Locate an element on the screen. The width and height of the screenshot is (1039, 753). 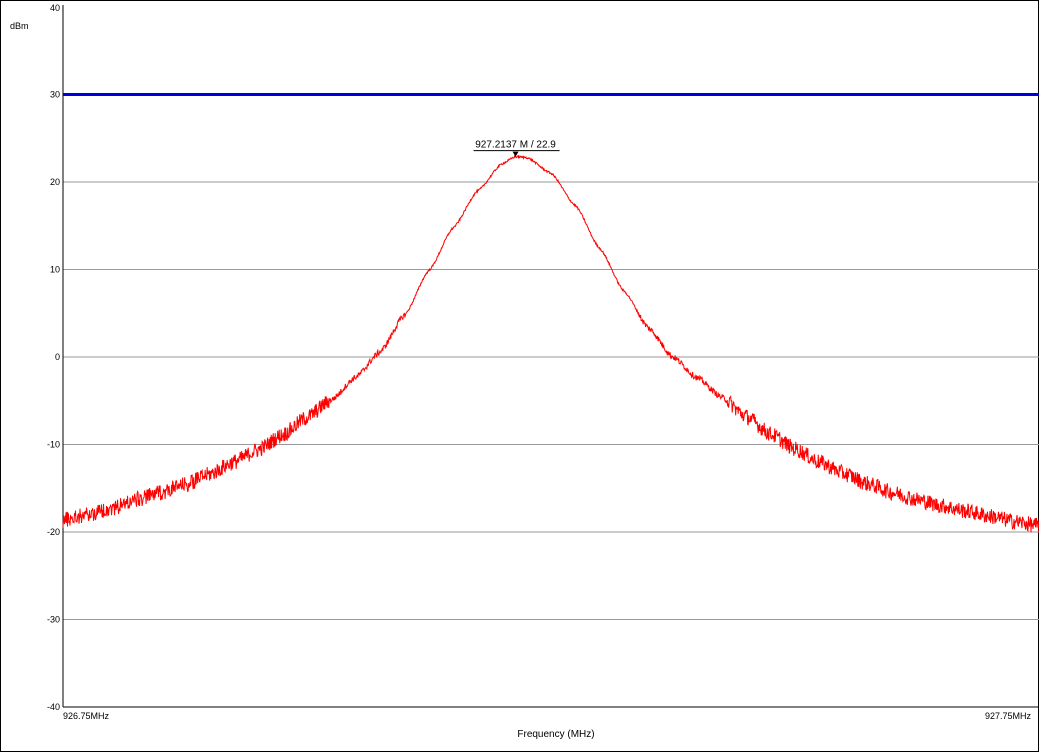
peak-marker-label: 927.2137 M / 22.9 is located at coordinates (515, 145).